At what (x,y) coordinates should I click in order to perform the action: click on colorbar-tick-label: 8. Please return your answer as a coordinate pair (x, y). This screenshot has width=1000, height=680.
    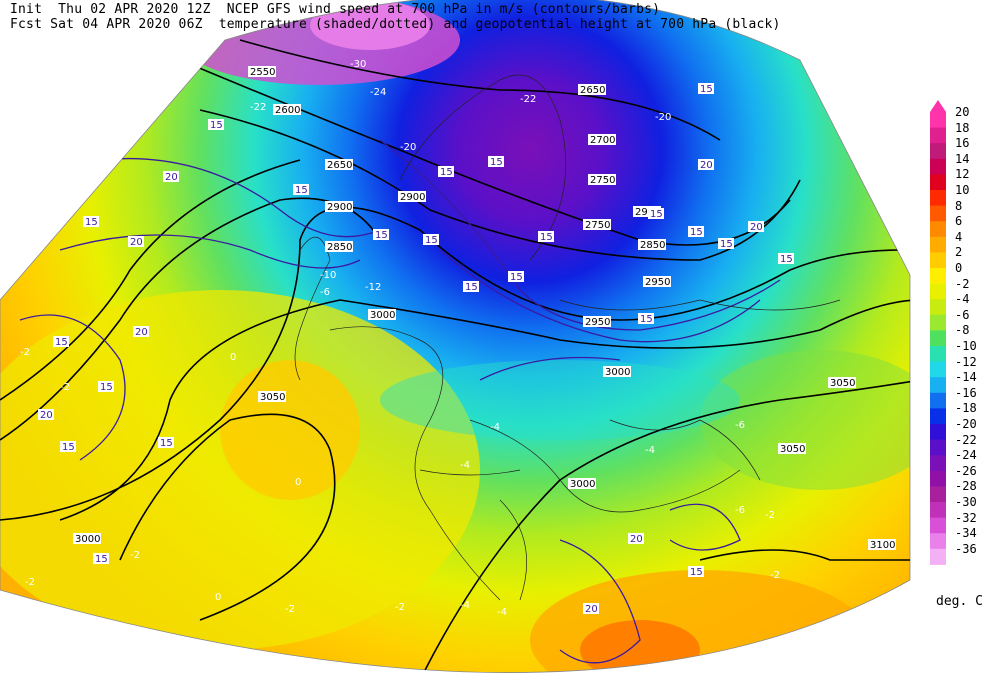
    Looking at the image, I should click on (959, 205).